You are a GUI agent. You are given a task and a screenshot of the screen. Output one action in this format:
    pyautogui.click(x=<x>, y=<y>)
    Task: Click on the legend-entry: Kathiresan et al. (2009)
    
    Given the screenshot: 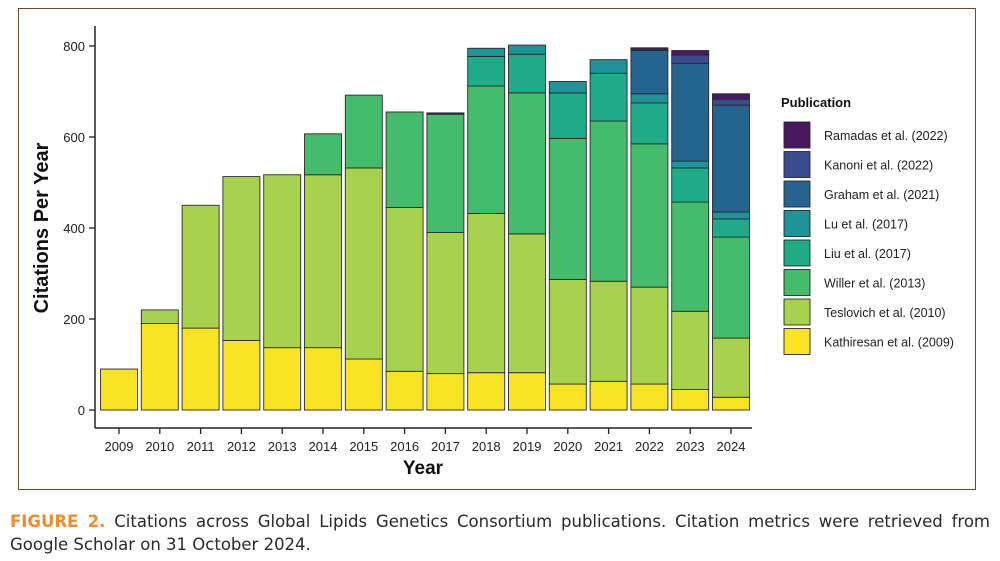 What is the action you would take?
    pyautogui.click(x=889, y=343)
    